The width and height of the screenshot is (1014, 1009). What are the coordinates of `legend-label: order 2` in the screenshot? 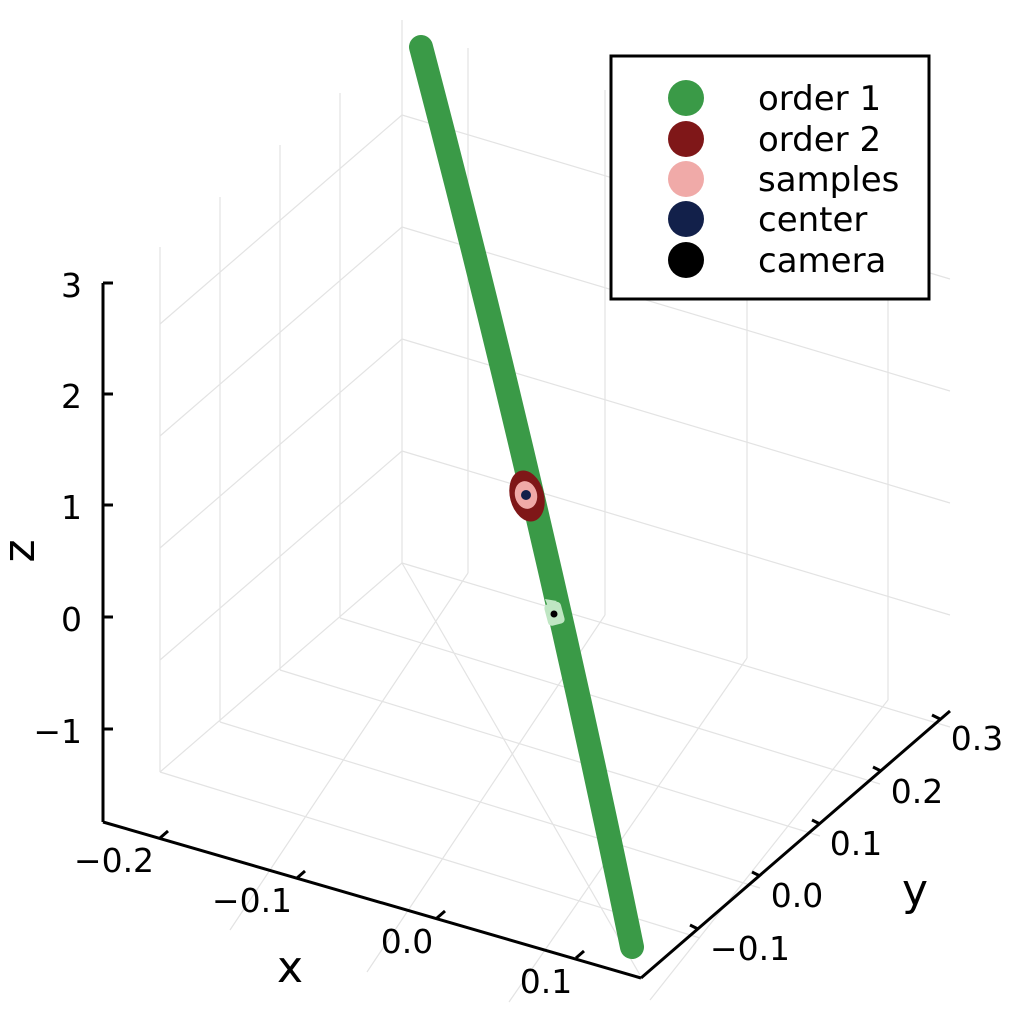 It's located at (819, 140).